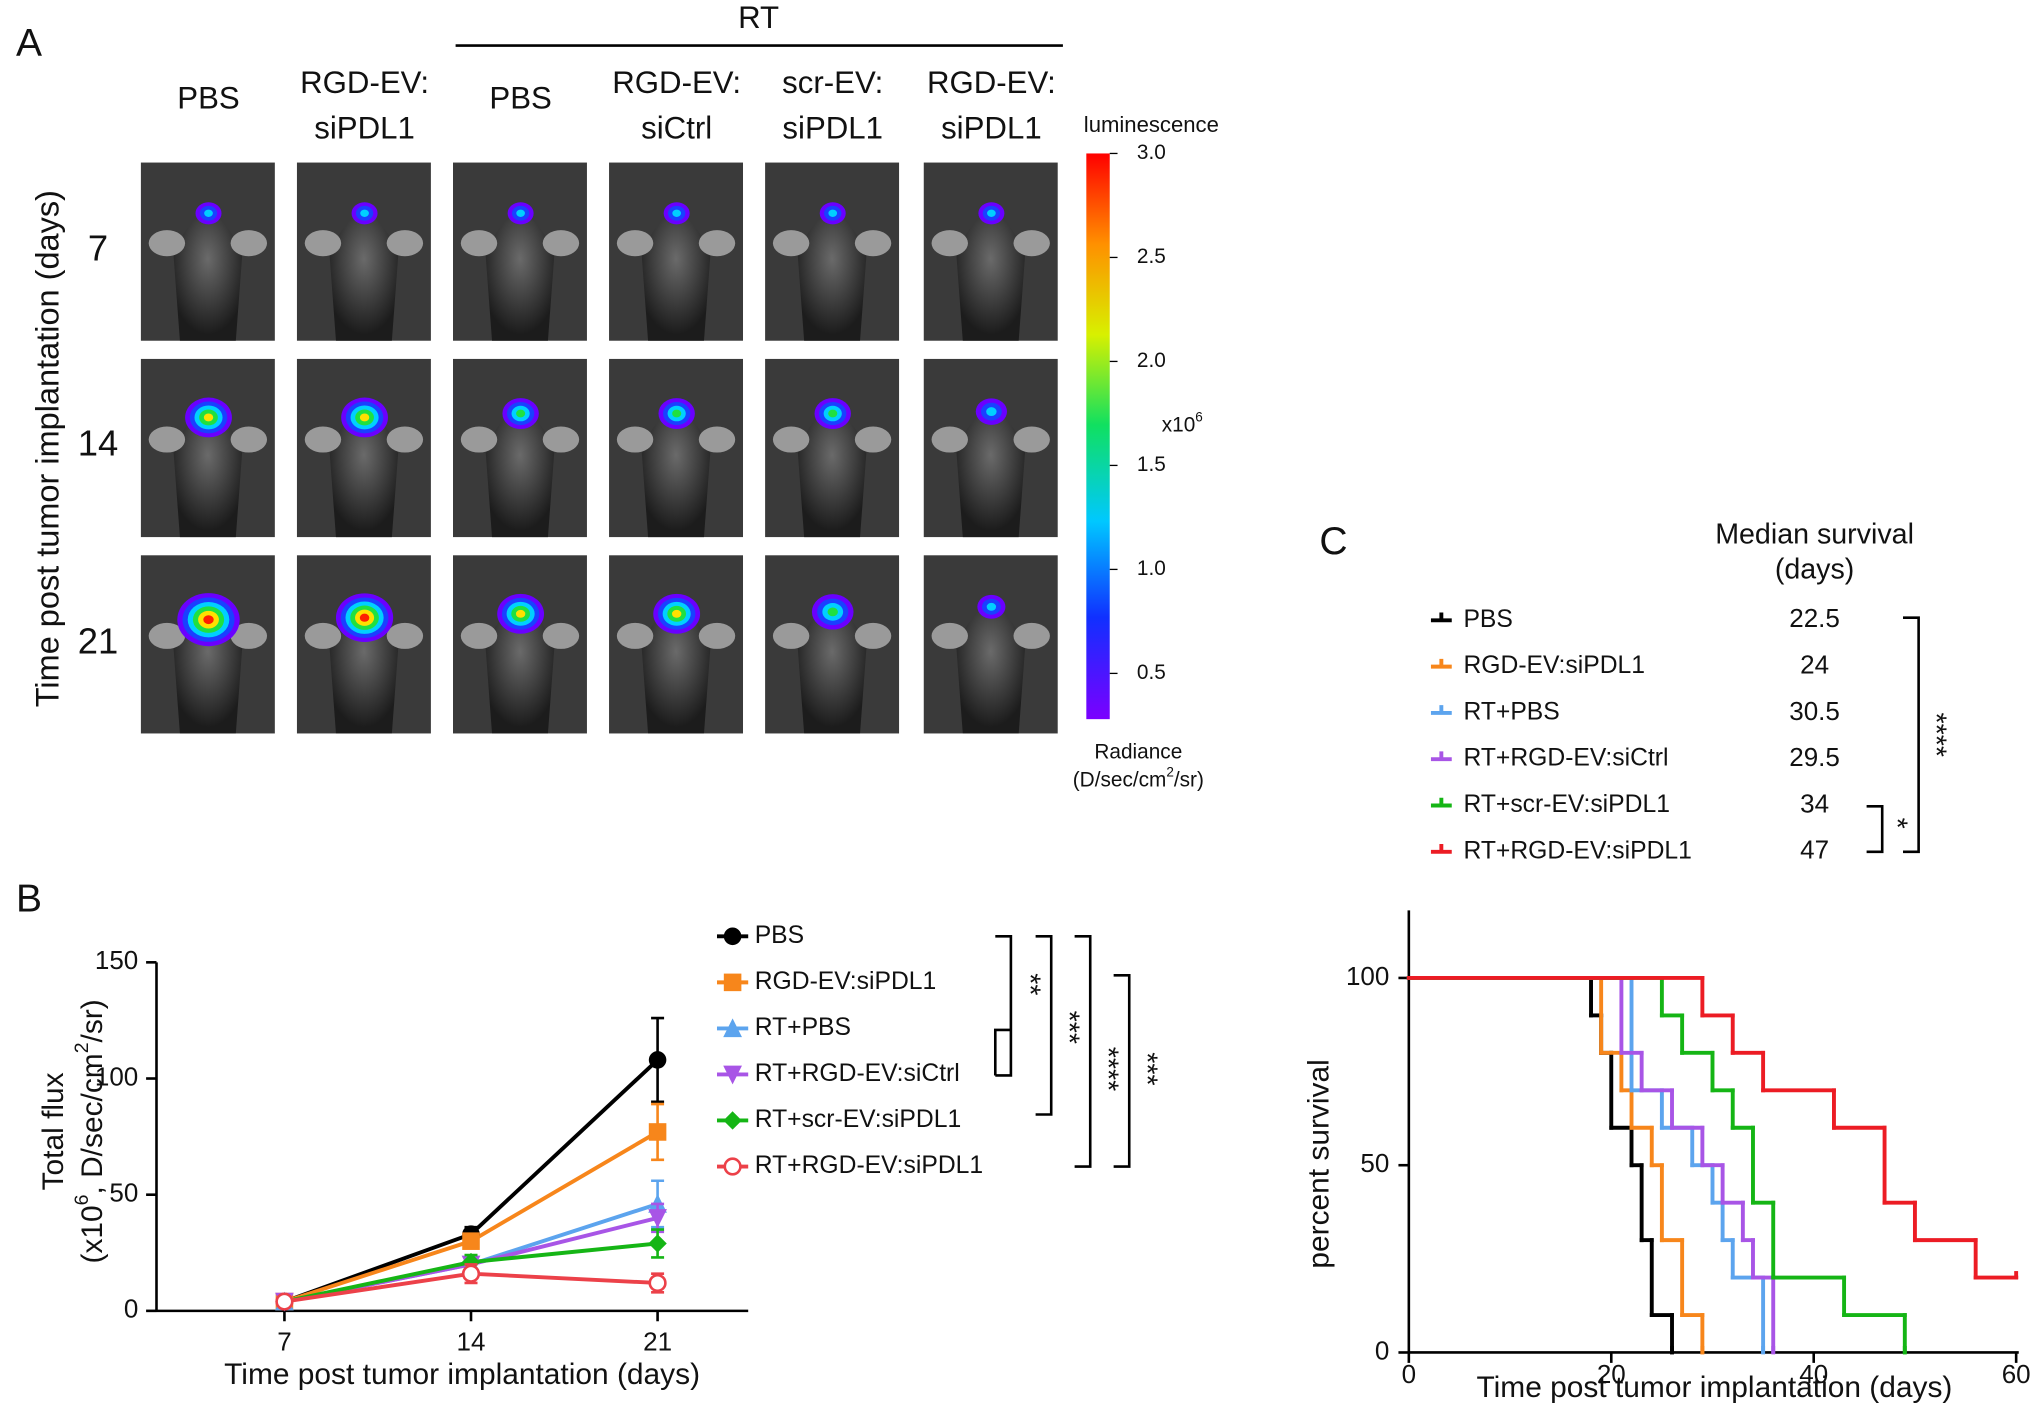 The image size is (2040, 1411). What do you see at coordinates (29, 43) in the screenshot?
I see `panel-label: A` at bounding box center [29, 43].